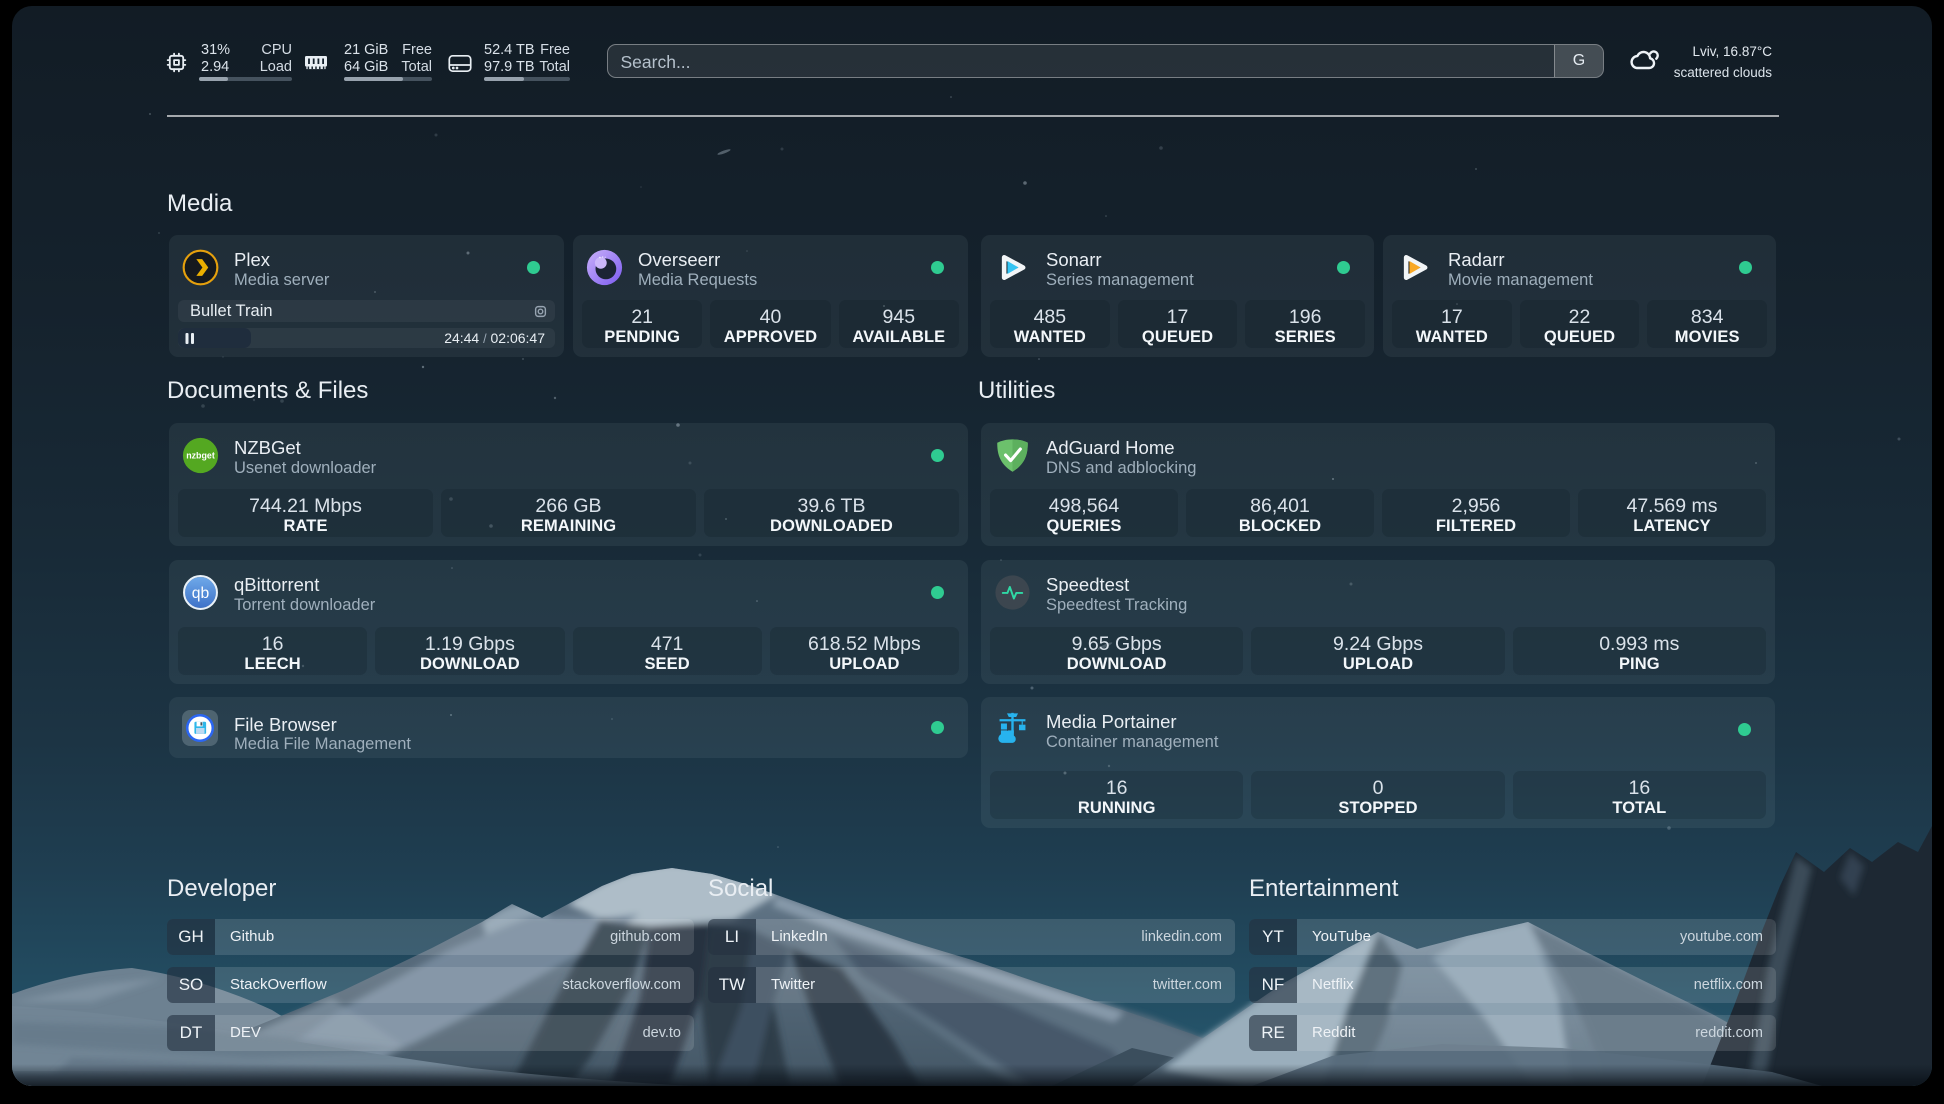 This screenshot has height=1104, width=1944. Describe the element at coordinates (201, 593) in the screenshot. I see `svg-text: qb` at that location.